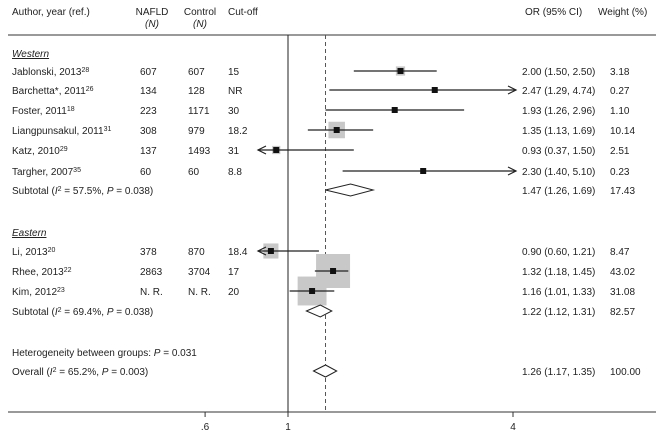  I want to click on heterogeneity-text: Heterogeneity between groups: P = 0.031, so click(104, 353).